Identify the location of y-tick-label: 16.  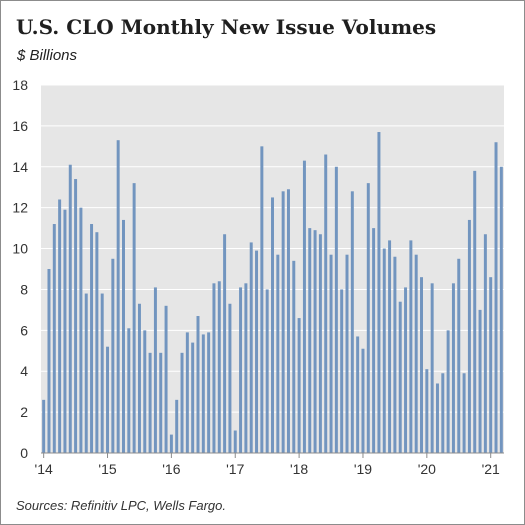
(20, 126).